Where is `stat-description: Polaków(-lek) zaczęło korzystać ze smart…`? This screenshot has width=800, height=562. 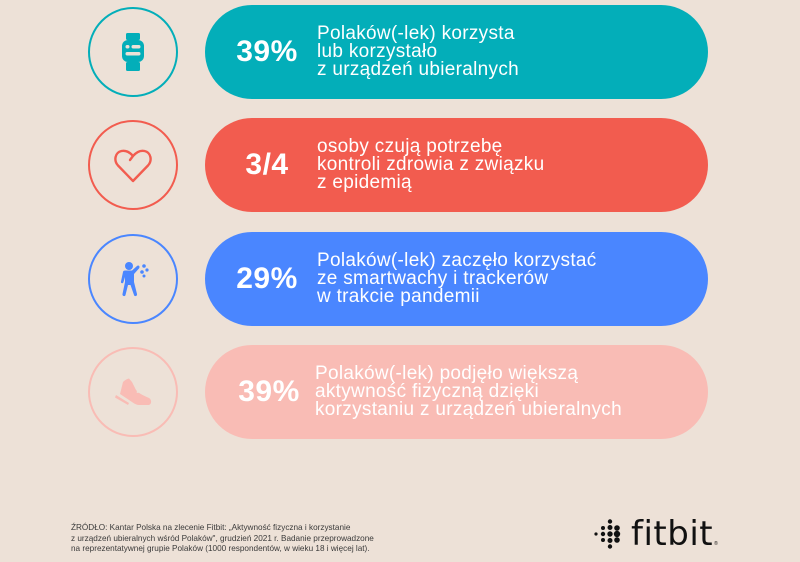
stat-description: Polaków(-lek) zaczęło korzystać ze smart… is located at coordinates (457, 278).